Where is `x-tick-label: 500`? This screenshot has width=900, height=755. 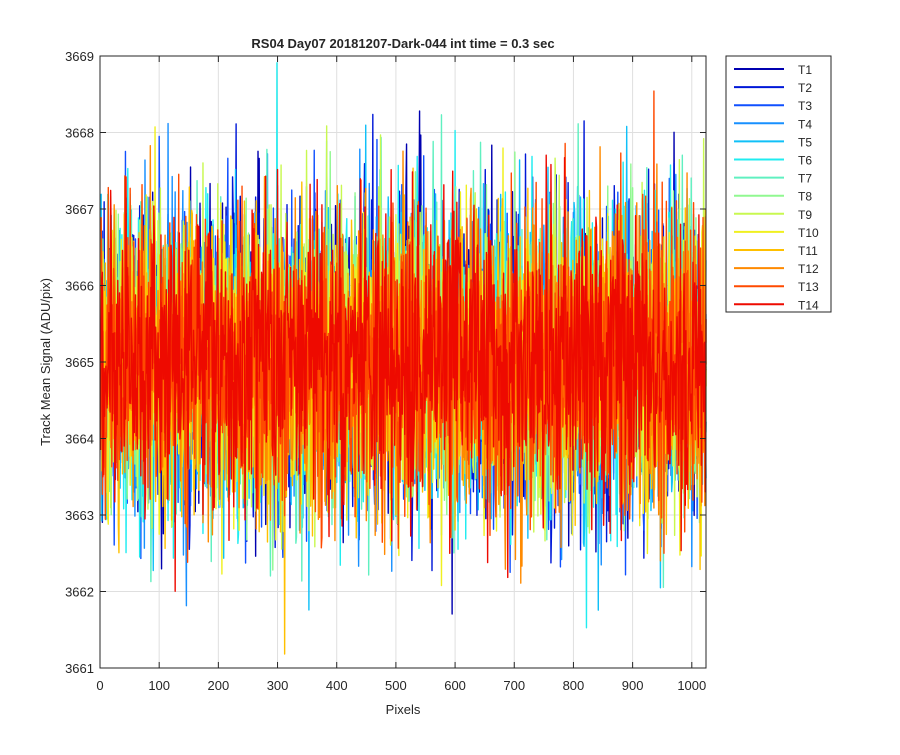
x-tick-label: 500 is located at coordinates (396, 685).